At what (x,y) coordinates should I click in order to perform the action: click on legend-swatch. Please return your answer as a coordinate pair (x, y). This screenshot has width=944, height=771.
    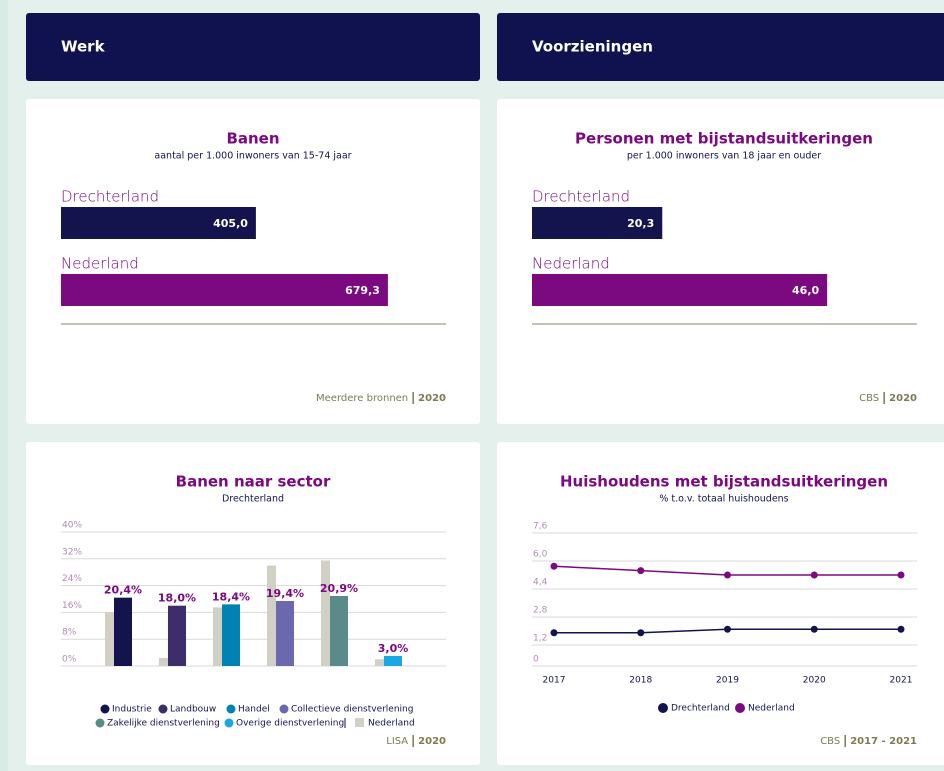
    Looking at the image, I should click on (359, 722).